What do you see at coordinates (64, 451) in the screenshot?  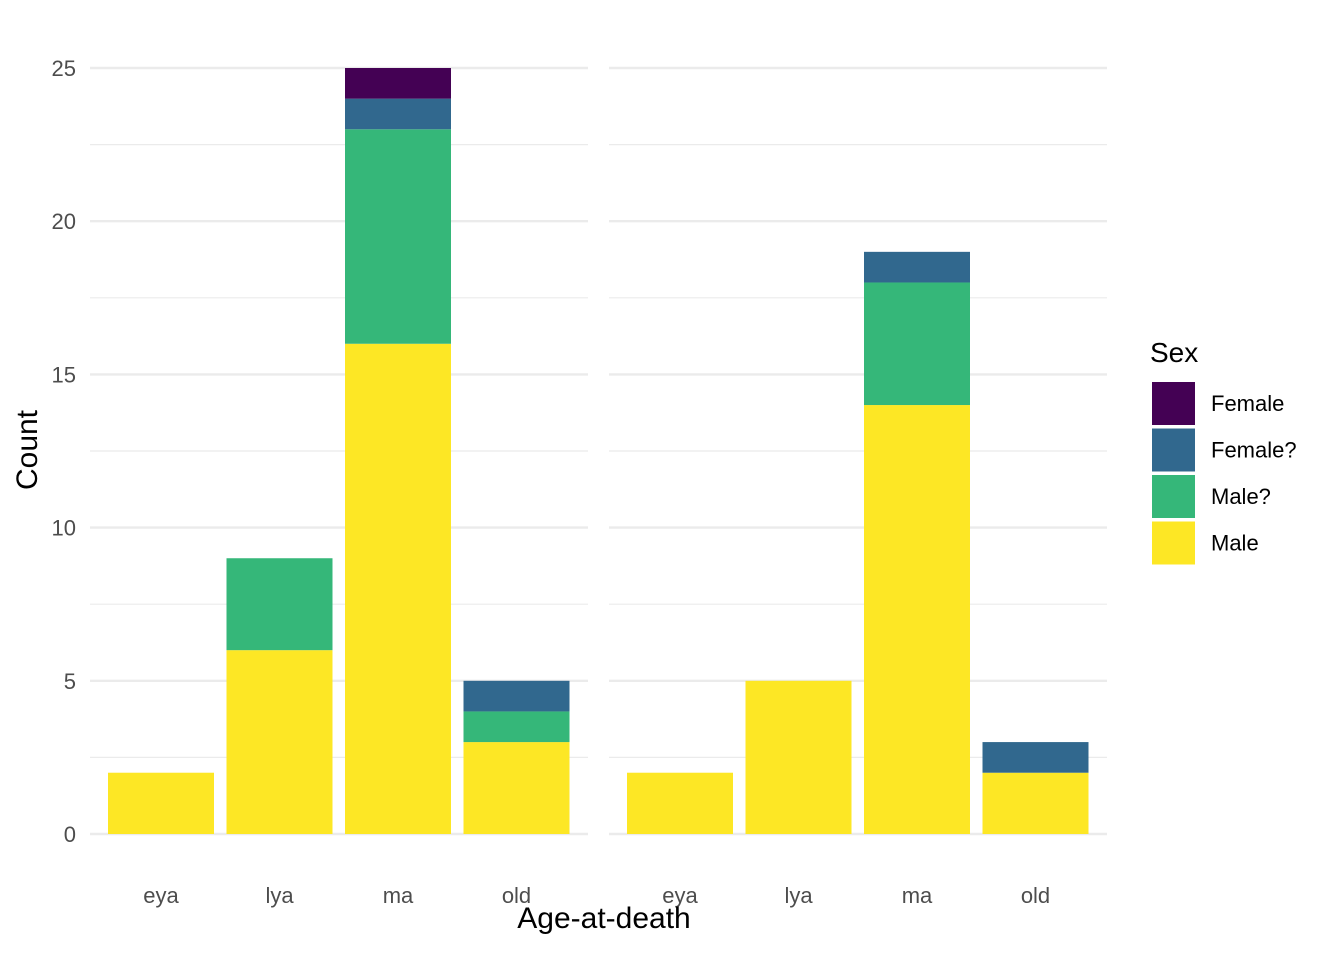 I see `y-axis-ticks: 0 5 10 15 20 25` at bounding box center [64, 451].